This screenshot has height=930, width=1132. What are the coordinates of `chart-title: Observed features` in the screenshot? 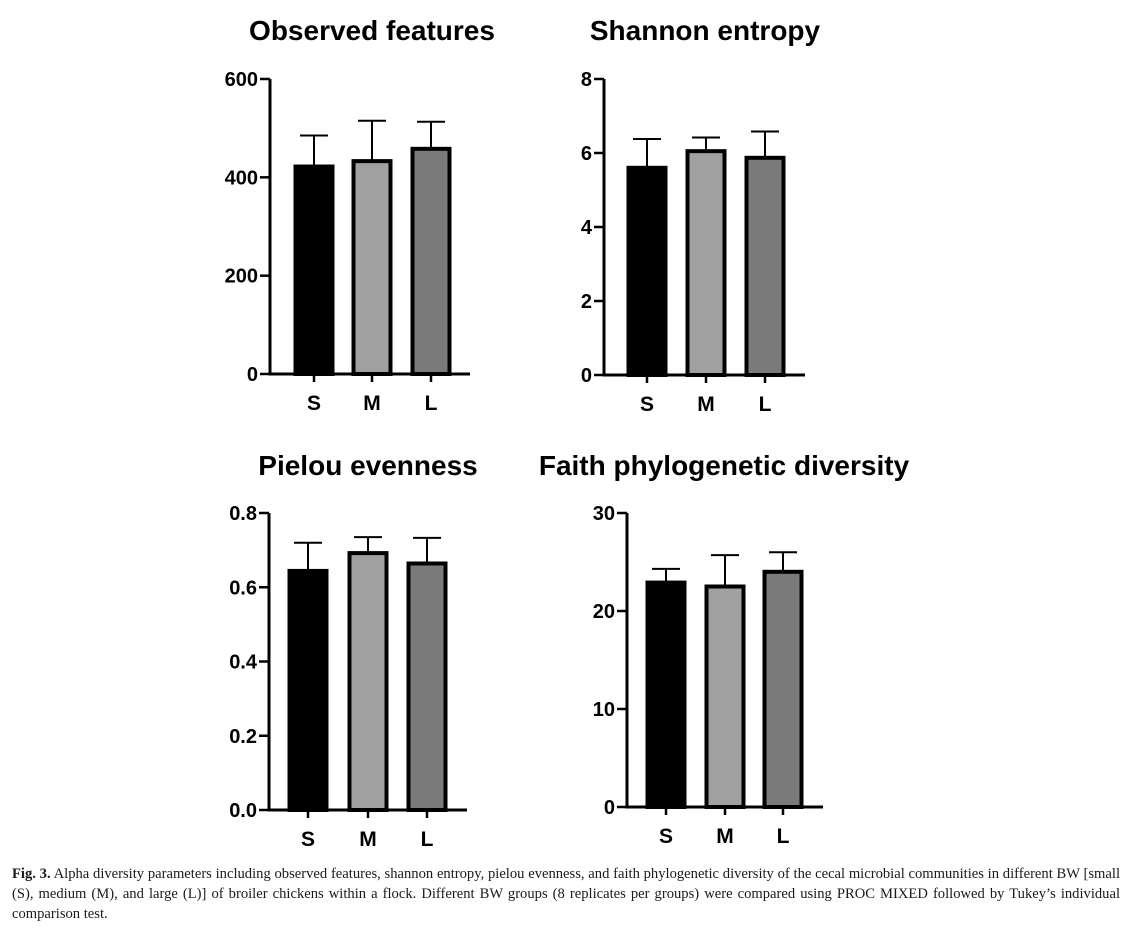 It's located at (372, 30).